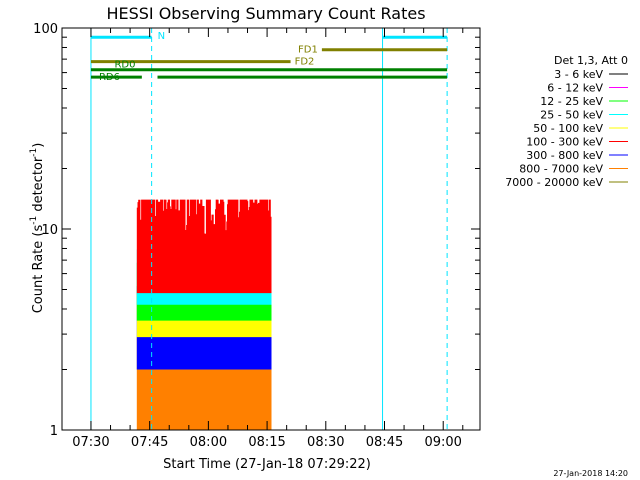 This screenshot has height=480, width=640. Describe the element at coordinates (561, 169) in the screenshot. I see `legend-label-7: 800 - 7000 keV` at that location.